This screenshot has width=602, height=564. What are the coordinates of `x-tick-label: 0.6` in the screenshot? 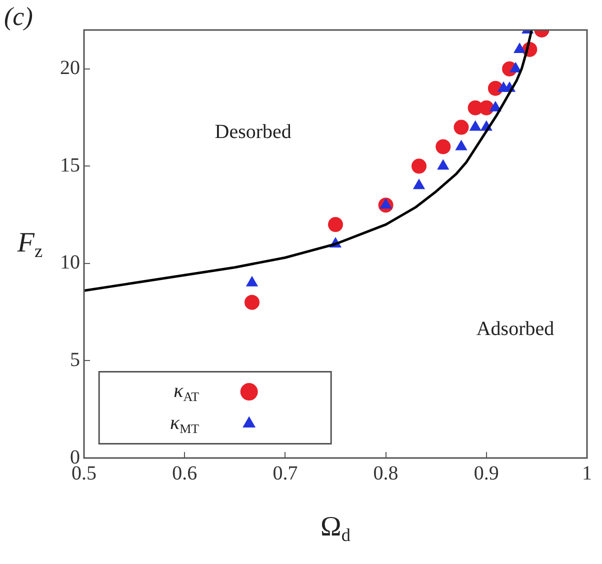 It's located at (185, 473).